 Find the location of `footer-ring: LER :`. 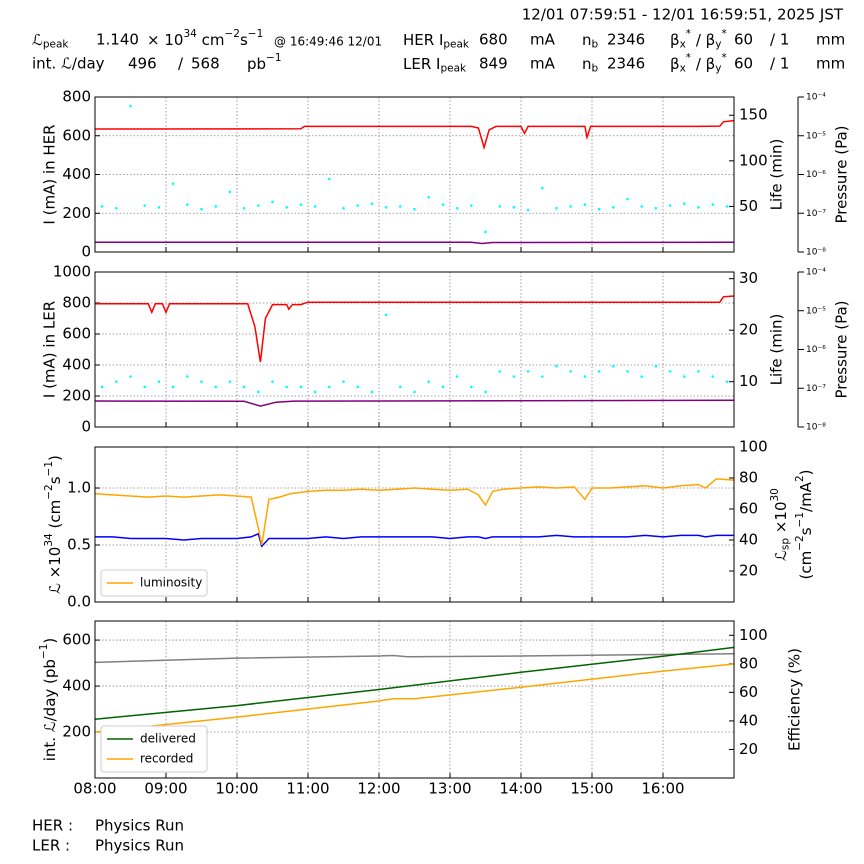

footer-ring: LER : is located at coordinates (51, 846).